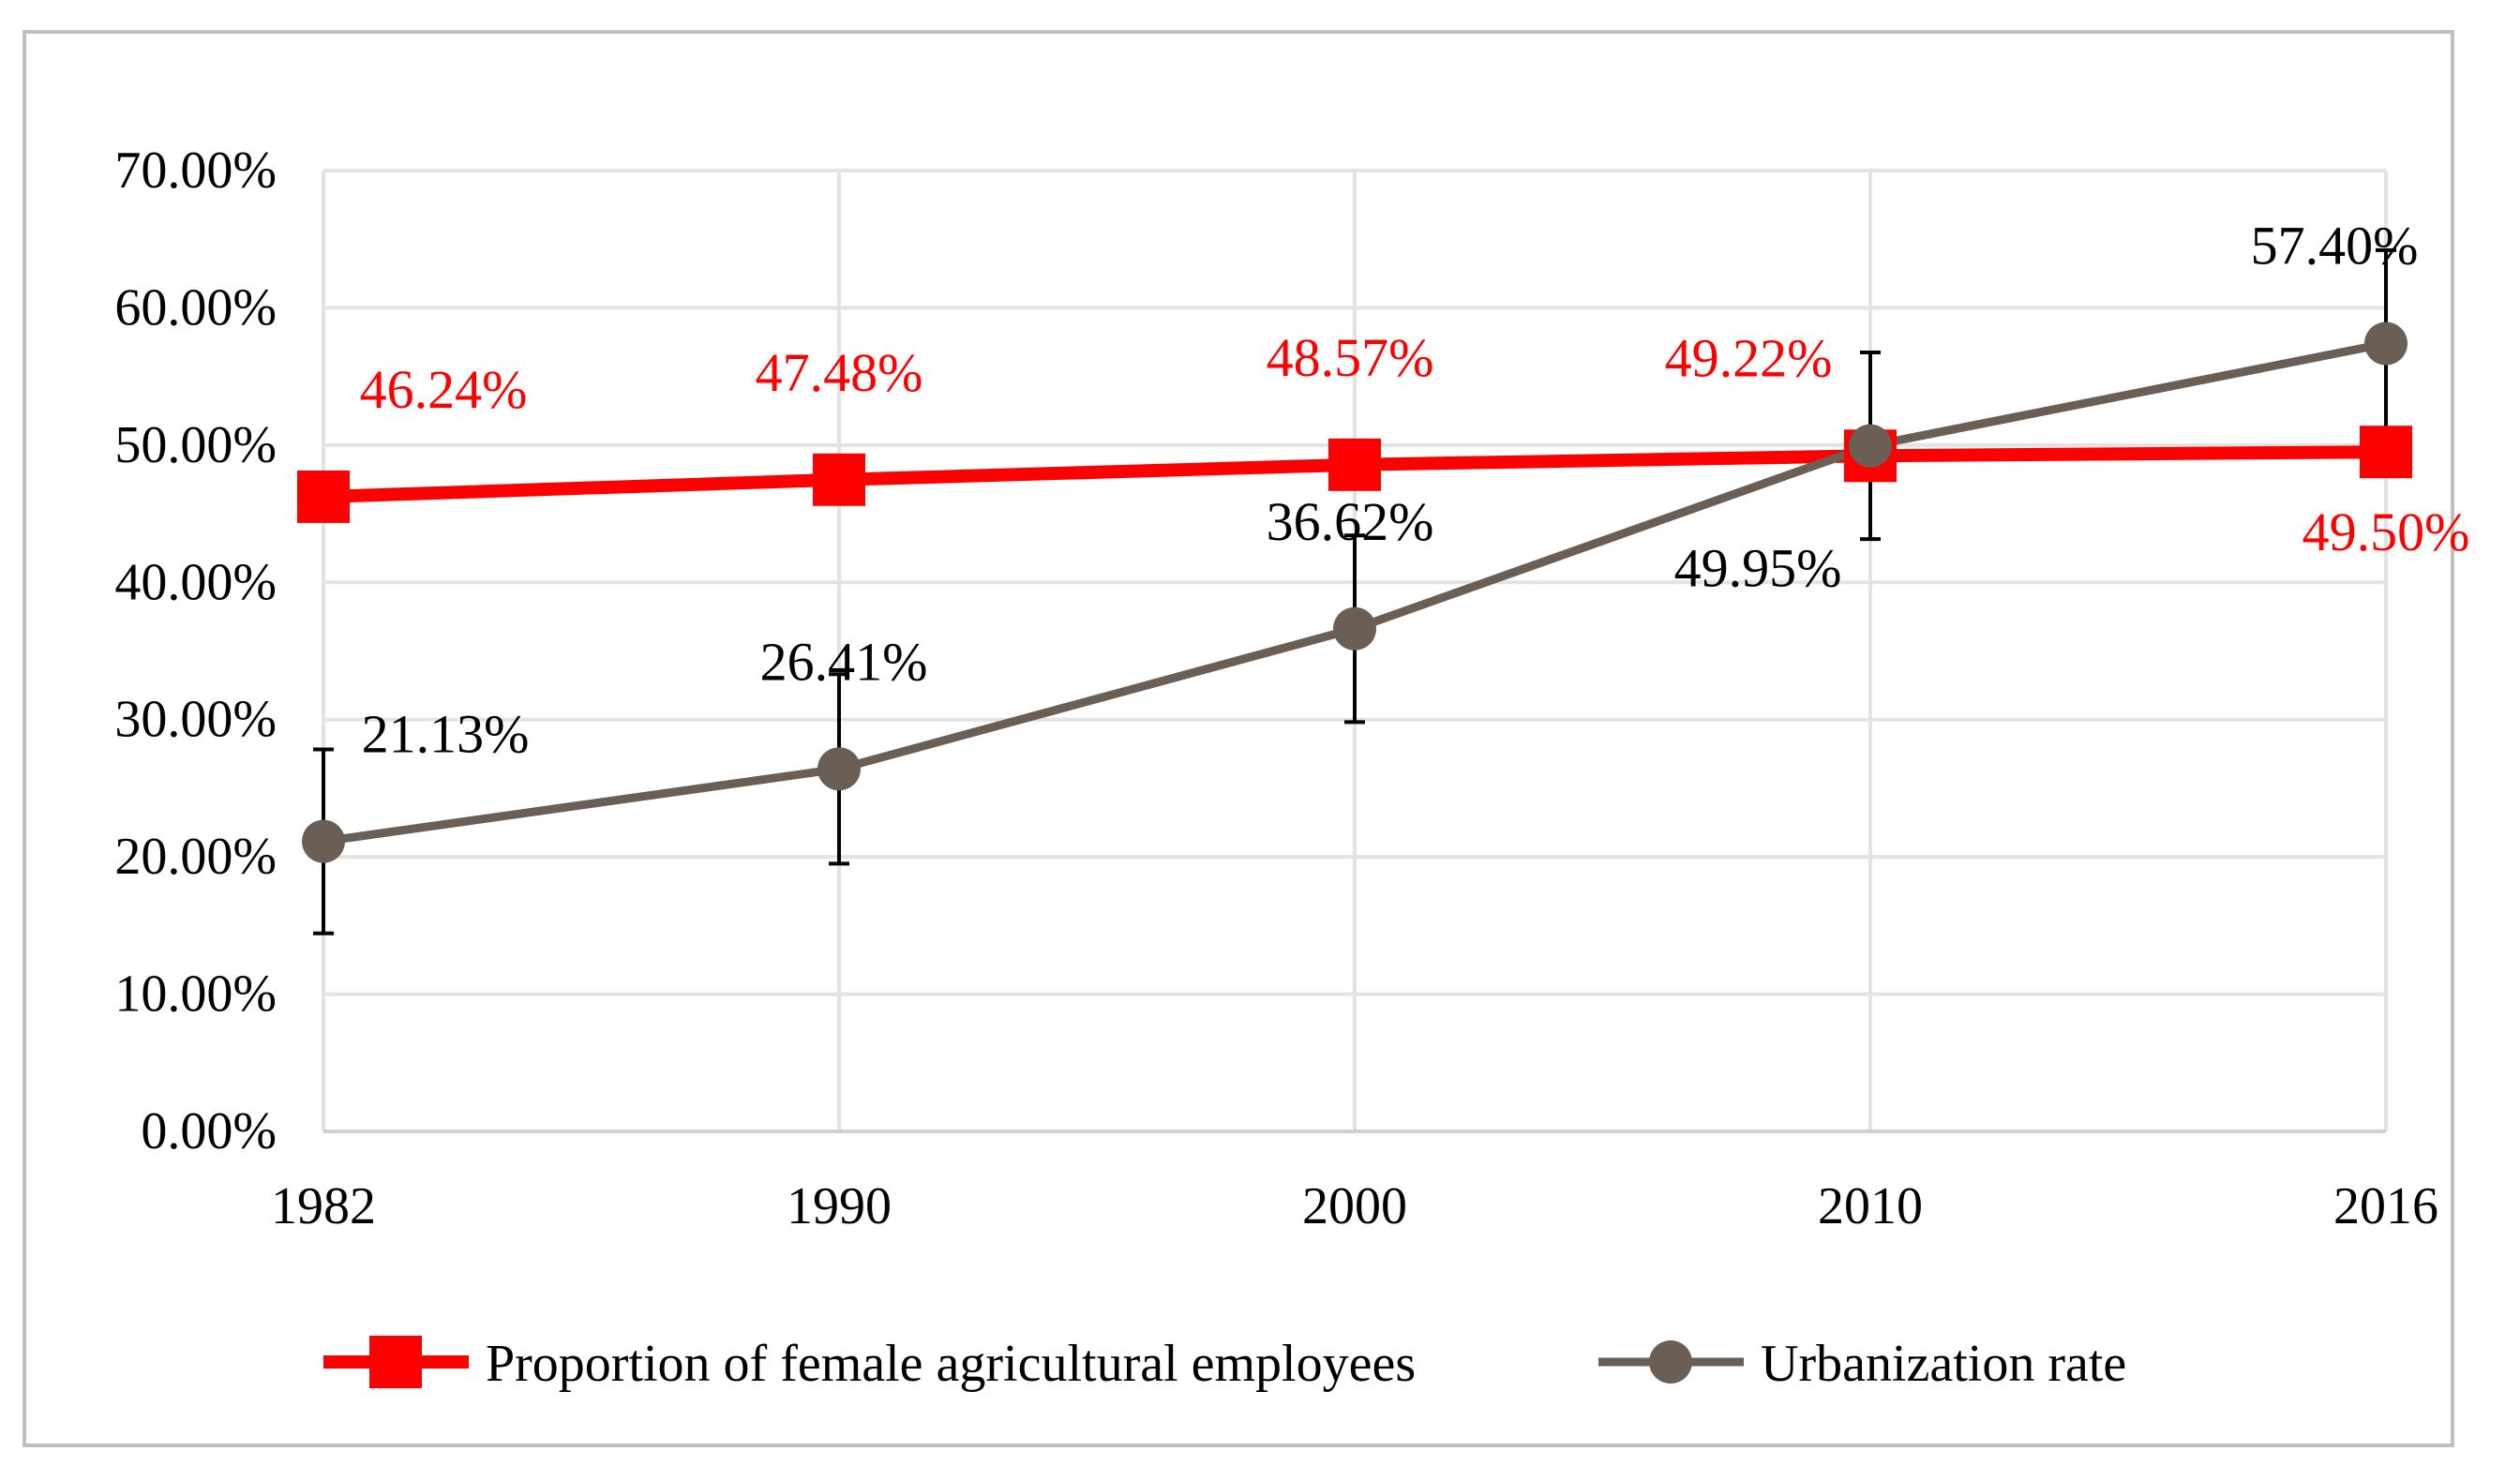 The height and width of the screenshot is (1481, 2520). I want to click on x-tick-label: 2000, so click(1354, 1206).